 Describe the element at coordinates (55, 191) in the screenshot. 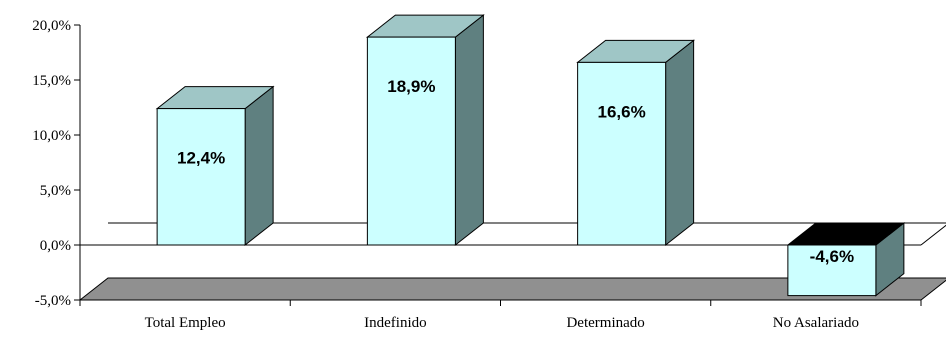

I see `y-tick-label: 5,0%` at that location.